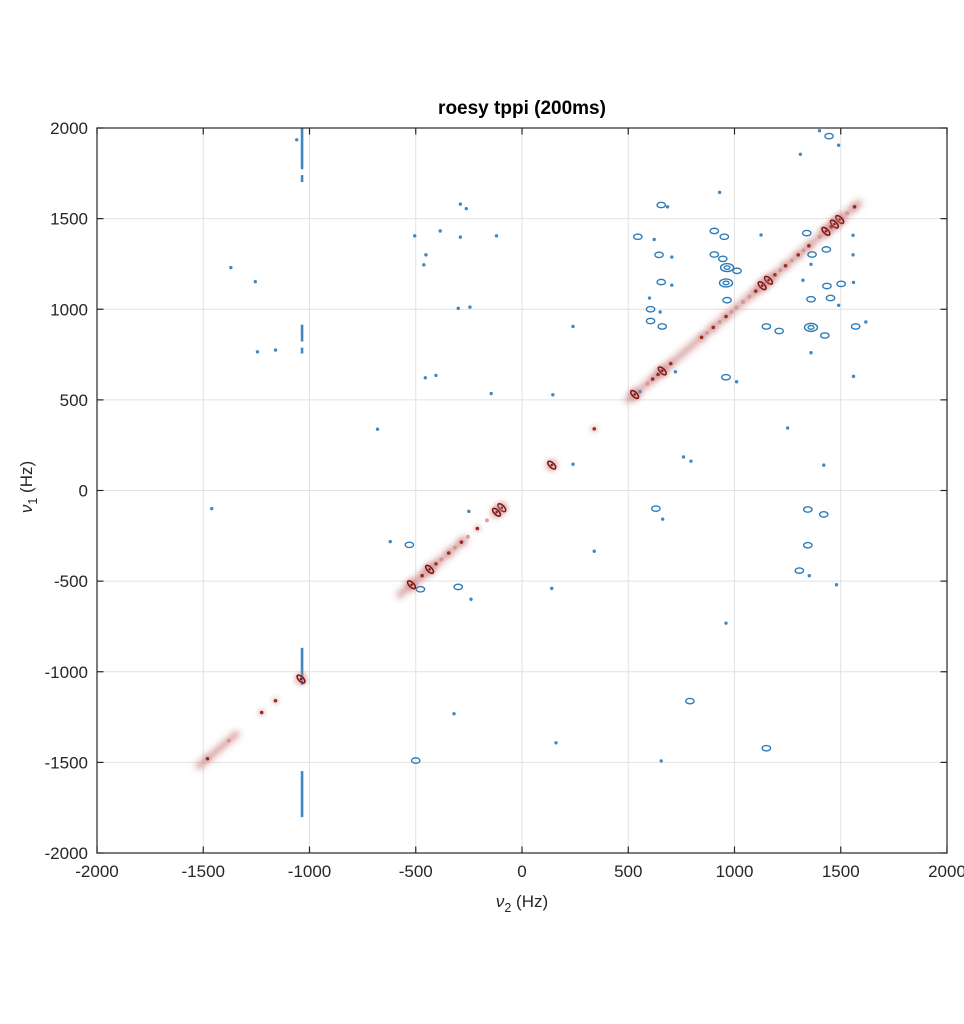  What do you see at coordinates (71, 581) in the screenshot?
I see `y-tick-label: -500` at bounding box center [71, 581].